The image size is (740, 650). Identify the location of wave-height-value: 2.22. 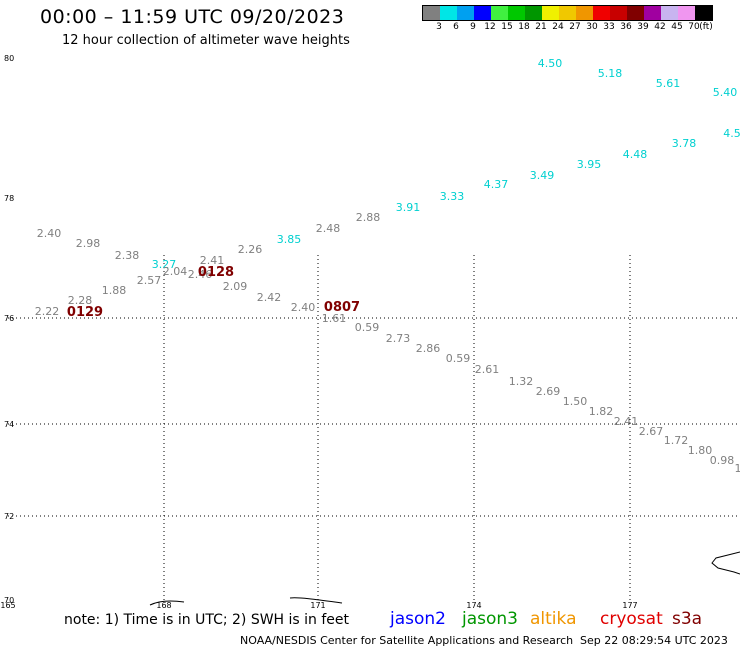
(47, 311).